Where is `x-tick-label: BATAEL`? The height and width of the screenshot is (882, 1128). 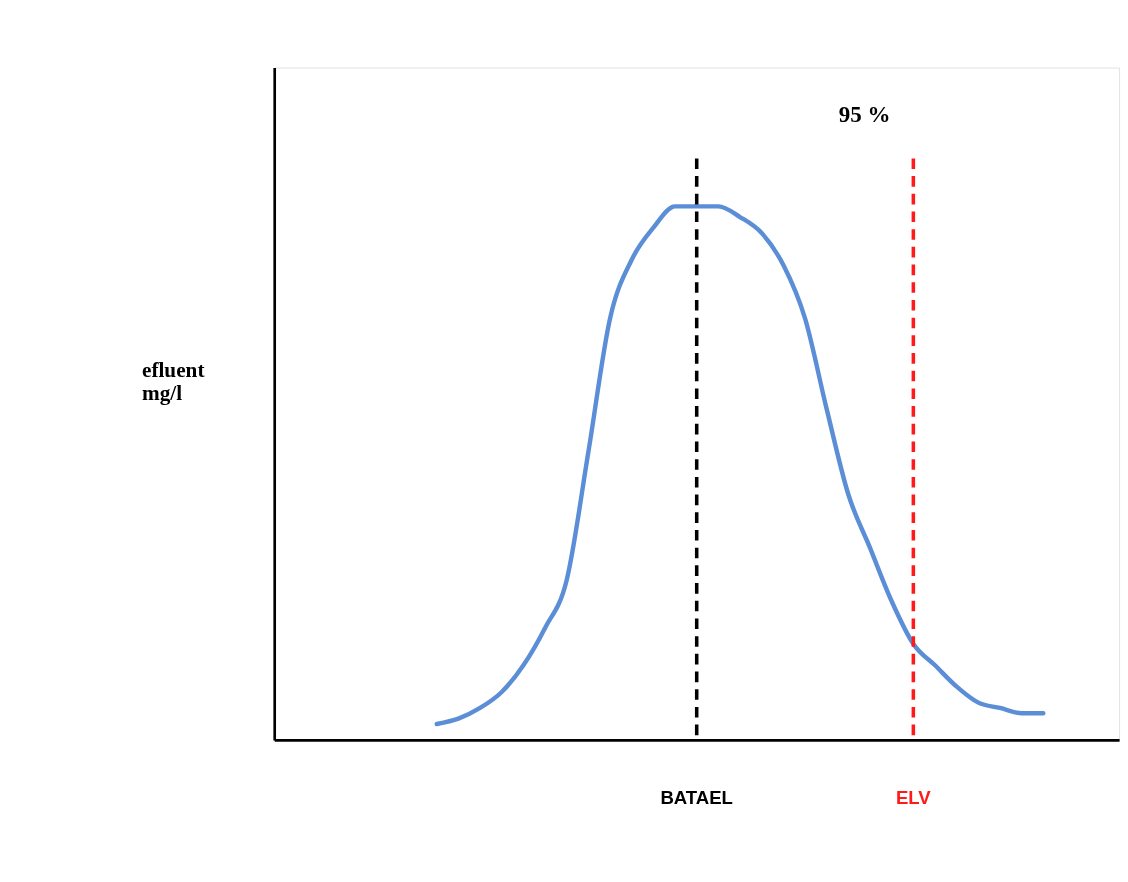 x-tick-label: BATAEL is located at coordinates (696, 798).